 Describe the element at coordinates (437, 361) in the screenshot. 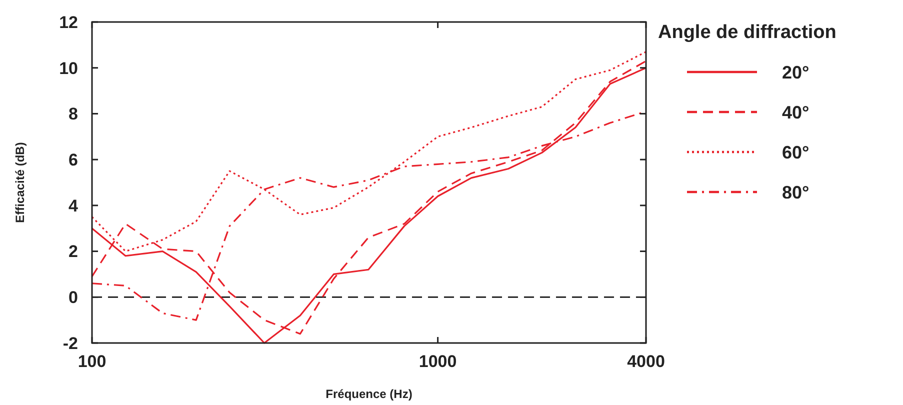

I see `x-tick-label: 1000` at that location.